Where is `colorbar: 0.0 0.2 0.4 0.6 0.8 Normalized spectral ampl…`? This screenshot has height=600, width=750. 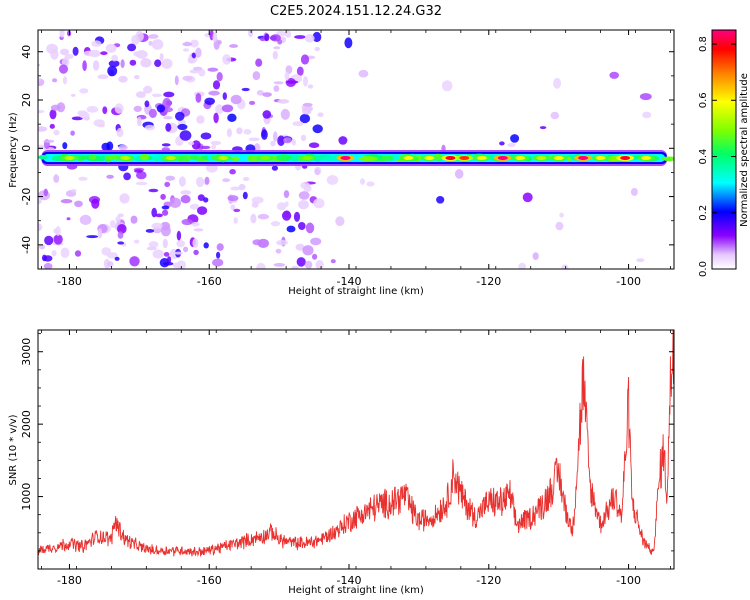 colorbar: 0.0 0.2 0.4 0.6 0.8 Normalized spectral ampl… is located at coordinates (724, 153).